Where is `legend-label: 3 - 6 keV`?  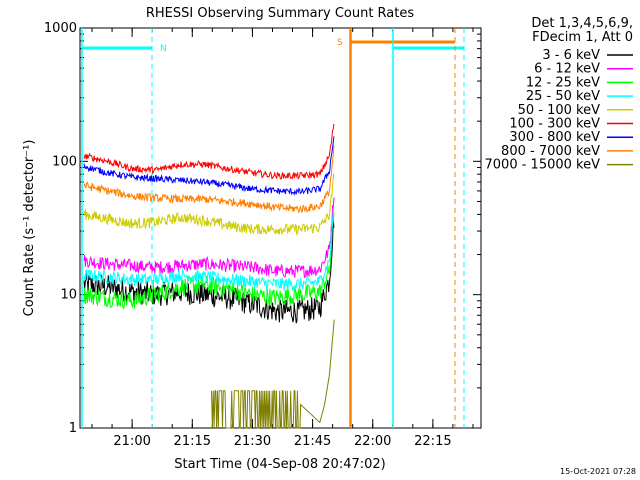
legend-label: 3 - 6 keV is located at coordinates (571, 55).